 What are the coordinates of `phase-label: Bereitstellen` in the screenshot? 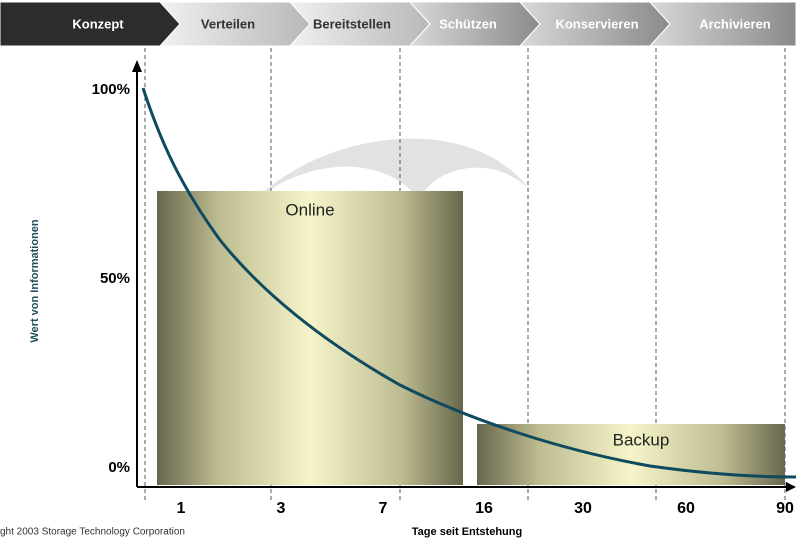 It's located at (352, 23).